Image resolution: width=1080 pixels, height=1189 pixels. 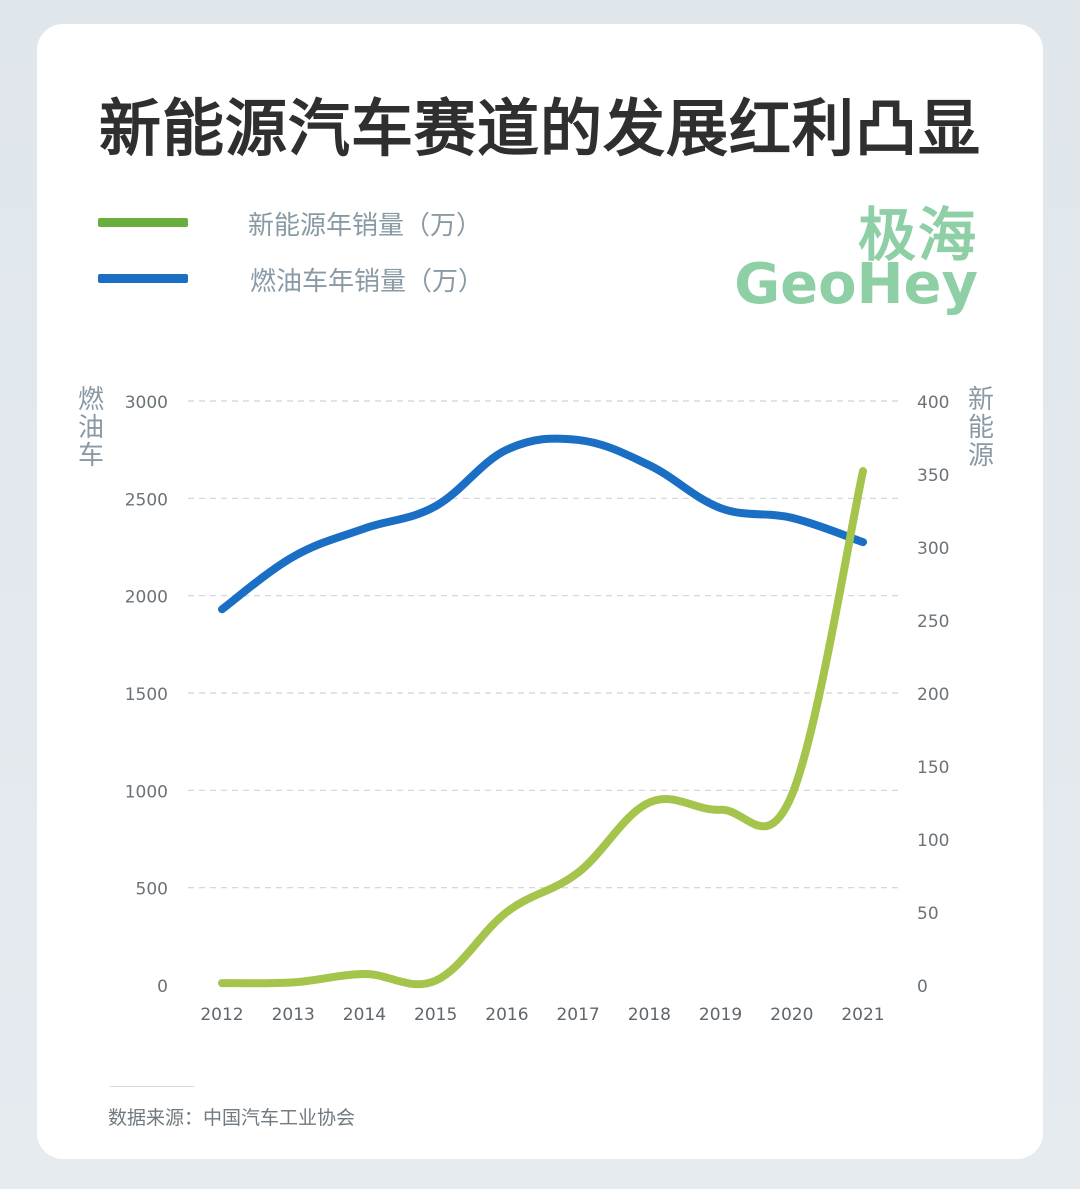 What do you see at coordinates (542, 524) in the screenshot?
I see `series-line-fuel` at bounding box center [542, 524].